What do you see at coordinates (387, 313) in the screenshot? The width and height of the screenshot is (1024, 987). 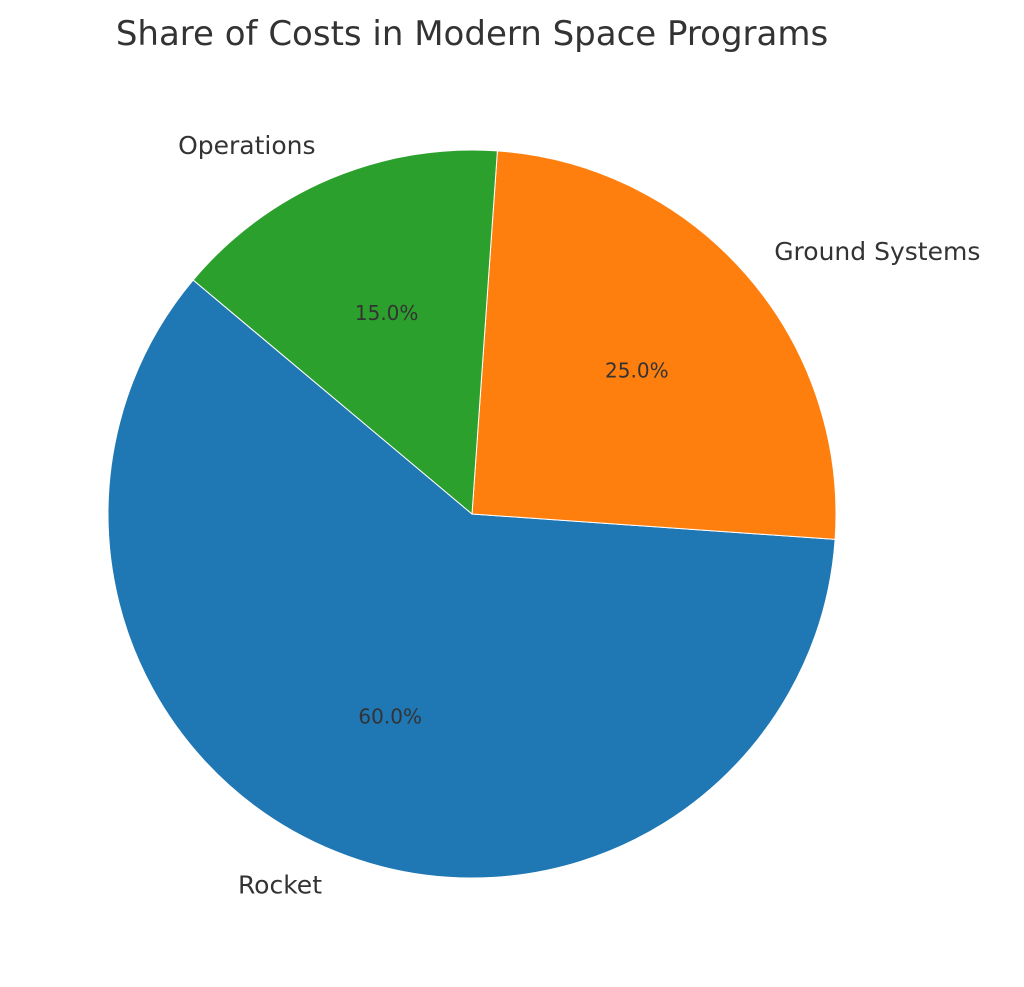 I see `pie-pct-label-operations: 15.0%` at bounding box center [387, 313].